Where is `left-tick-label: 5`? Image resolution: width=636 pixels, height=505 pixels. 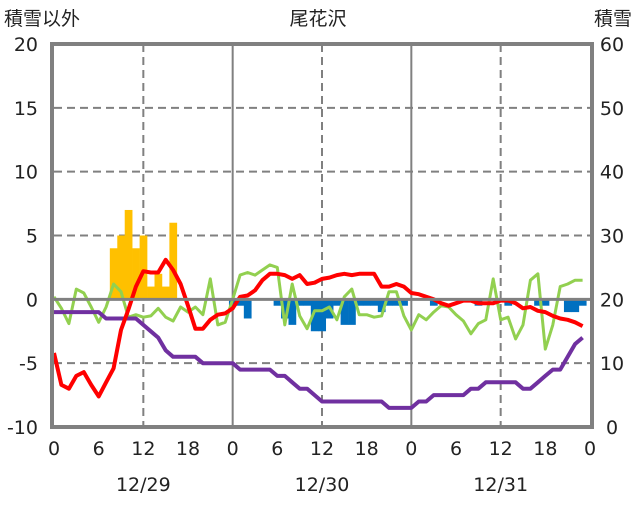 left-tick-label: 5 is located at coordinates (32, 237).